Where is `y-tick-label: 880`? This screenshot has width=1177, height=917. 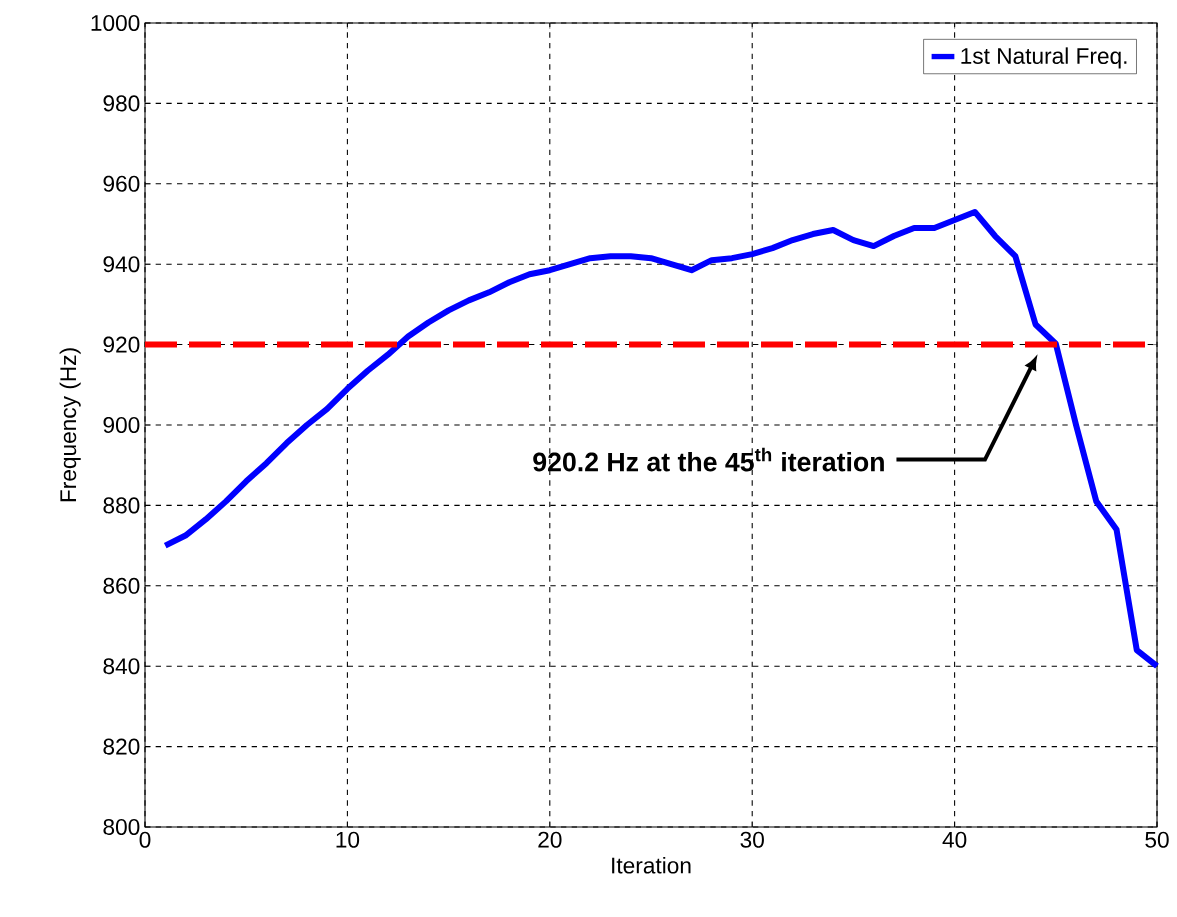
y-tick-label: 880 is located at coordinates (121, 505).